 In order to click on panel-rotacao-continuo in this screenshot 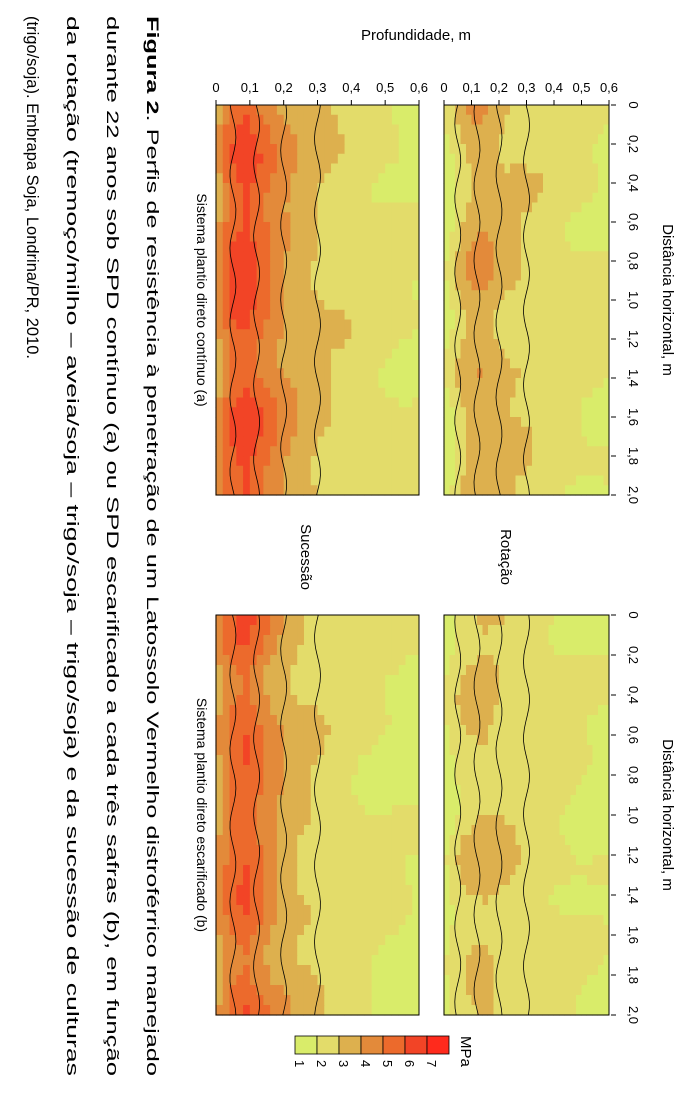, I will do `click(526, 300)`.